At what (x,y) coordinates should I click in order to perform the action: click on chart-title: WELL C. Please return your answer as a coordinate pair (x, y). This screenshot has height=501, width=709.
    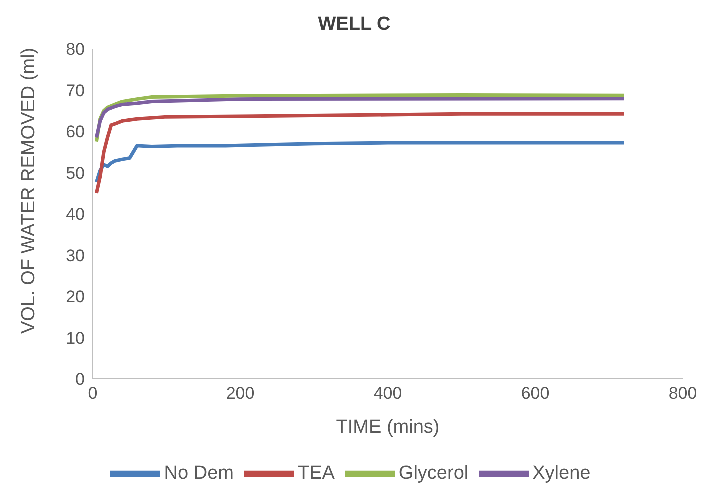
    Looking at the image, I should click on (354, 25).